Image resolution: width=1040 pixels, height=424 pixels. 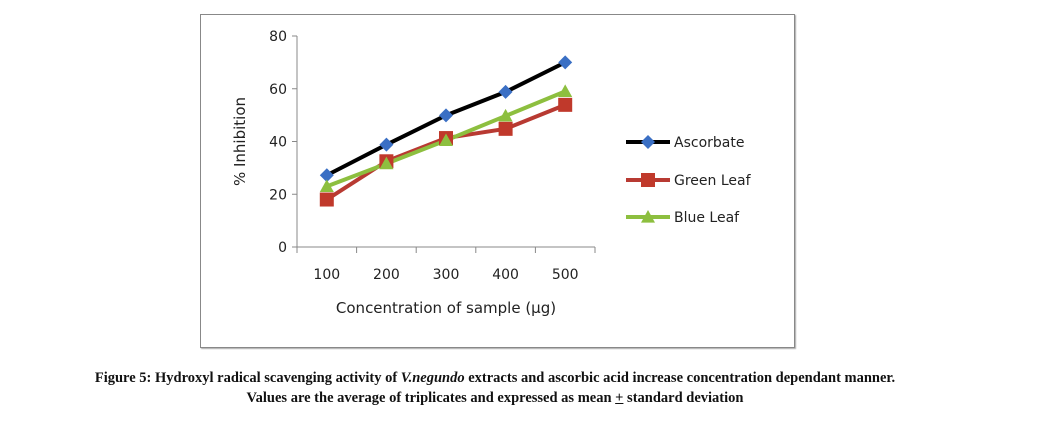 I want to click on legend-label: Green Leaf, so click(x=713, y=181).